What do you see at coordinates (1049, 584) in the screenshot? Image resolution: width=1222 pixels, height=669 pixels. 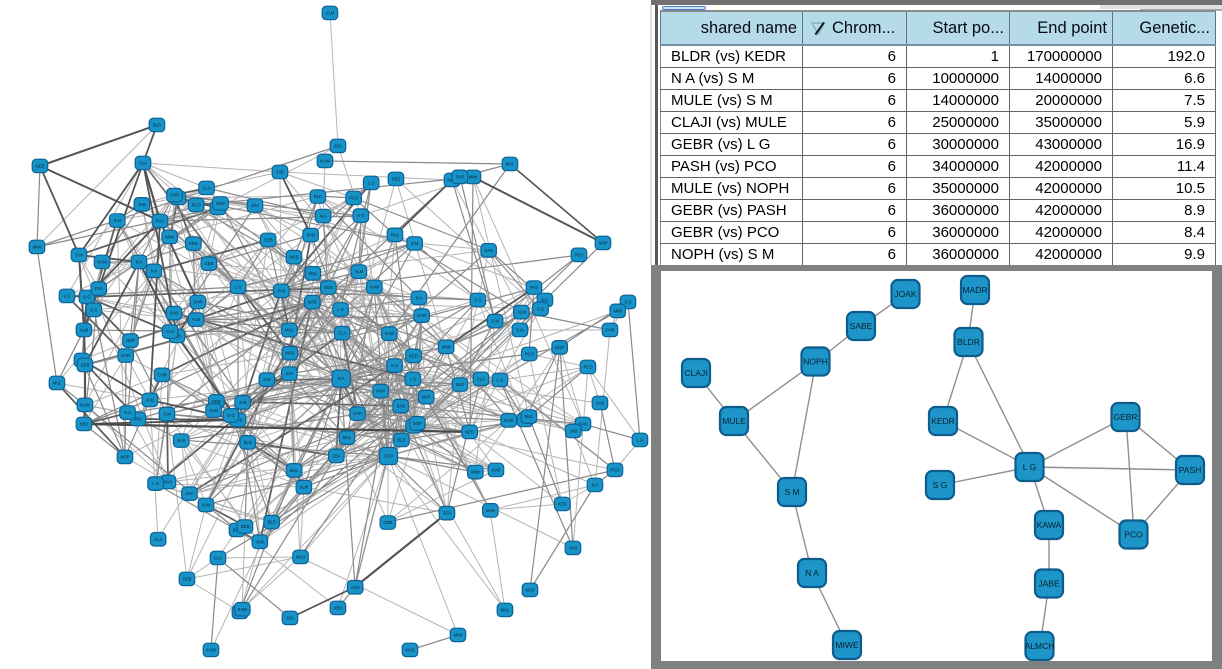 I see `svg-text: JABE` at bounding box center [1049, 584].